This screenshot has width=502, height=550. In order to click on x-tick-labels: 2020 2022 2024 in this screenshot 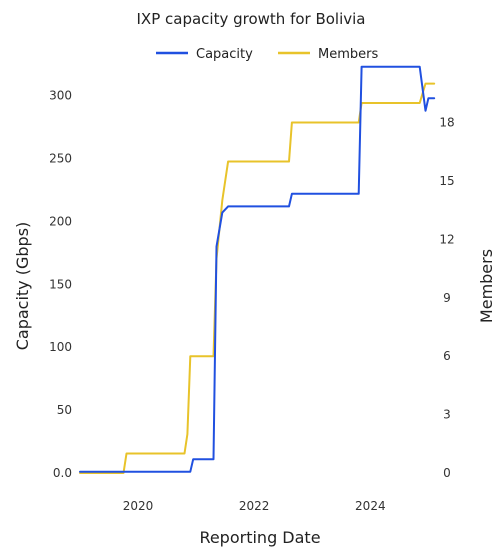, I will do `click(254, 506)`.